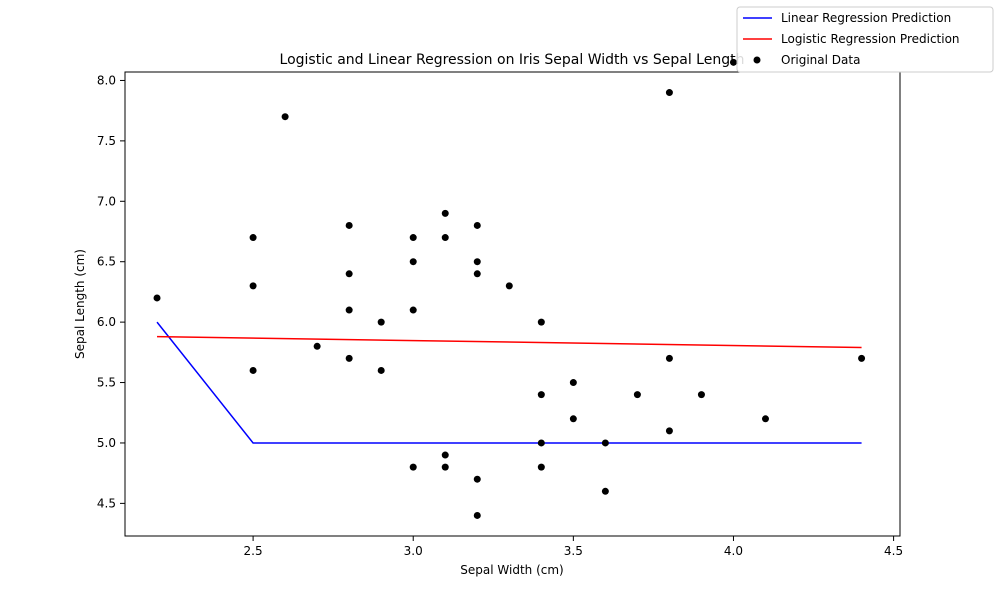 The height and width of the screenshot is (600, 1000). Describe the element at coordinates (80, 304) in the screenshot. I see `y-axis-label: Sepal Length (cm)` at that location.